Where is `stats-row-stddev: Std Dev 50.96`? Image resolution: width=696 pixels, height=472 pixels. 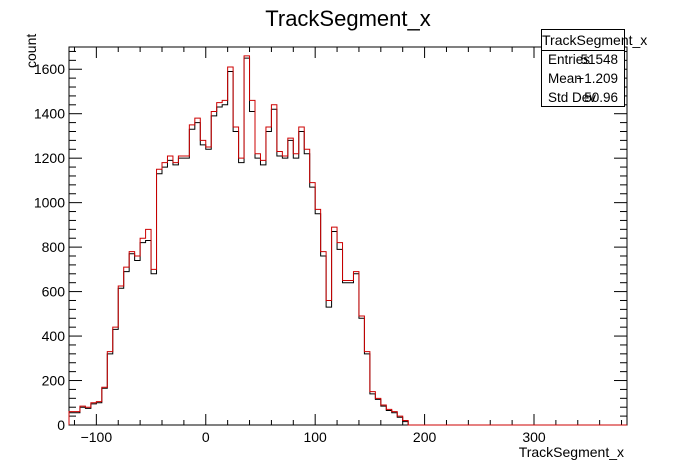
stats-row-stddev: Std Dev 50.96 is located at coordinates (583, 97).